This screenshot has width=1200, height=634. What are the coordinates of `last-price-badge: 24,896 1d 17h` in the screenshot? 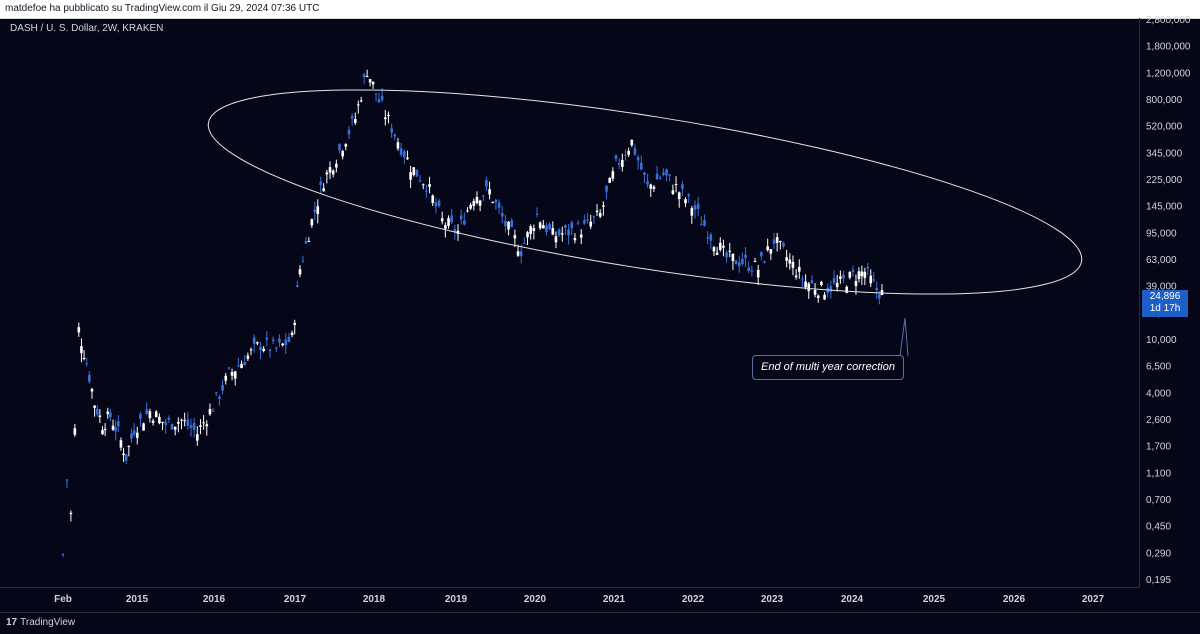 It's located at (1165, 303).